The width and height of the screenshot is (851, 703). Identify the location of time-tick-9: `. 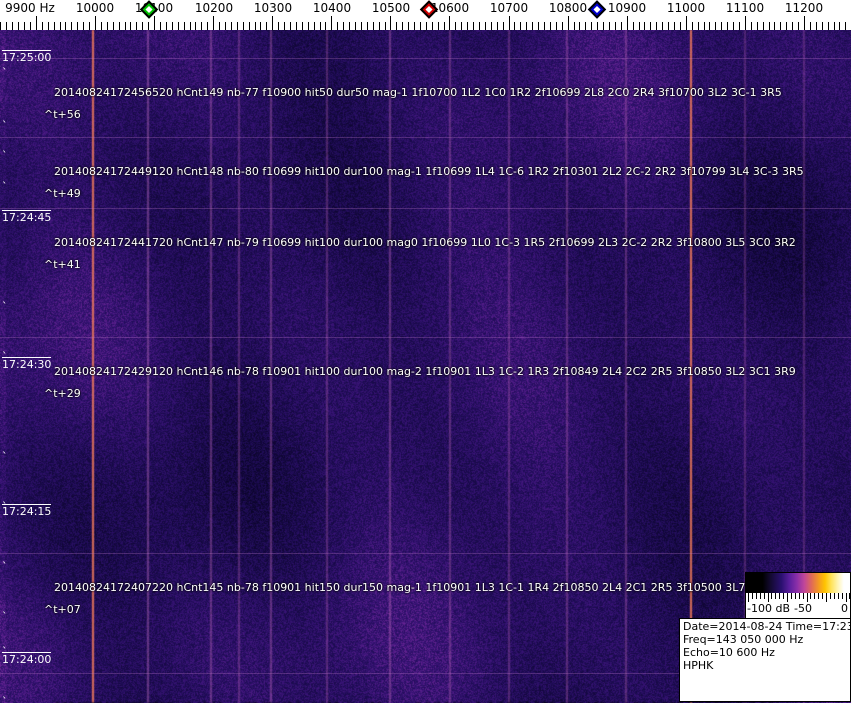
(5, 616).